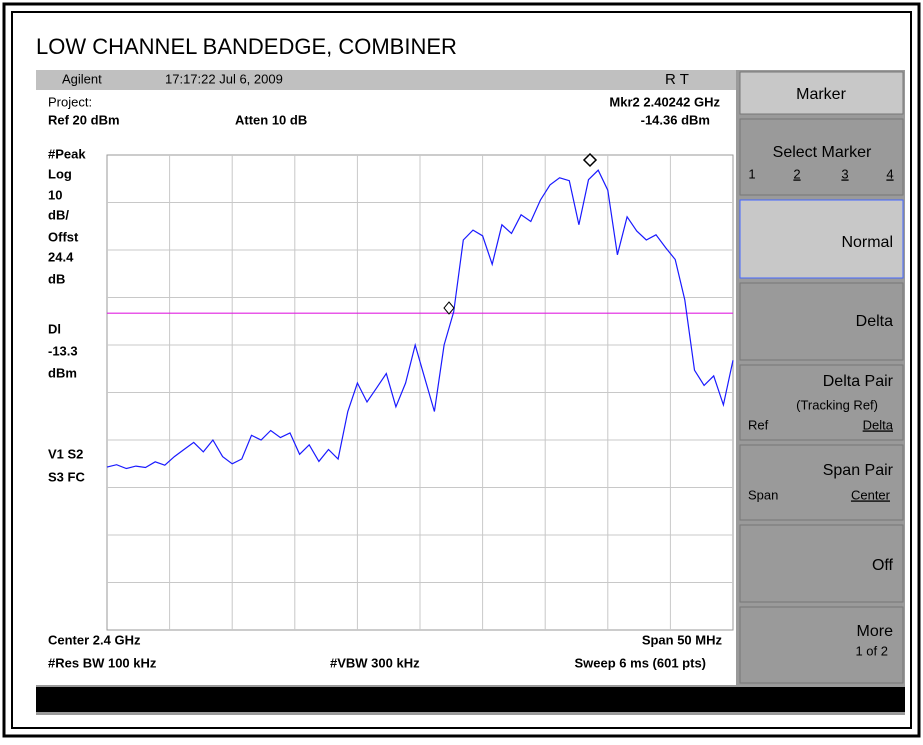 The width and height of the screenshot is (923, 745). Describe the element at coordinates (858, 381) in the screenshot. I see `softkey-label: Delta Pair` at that location.